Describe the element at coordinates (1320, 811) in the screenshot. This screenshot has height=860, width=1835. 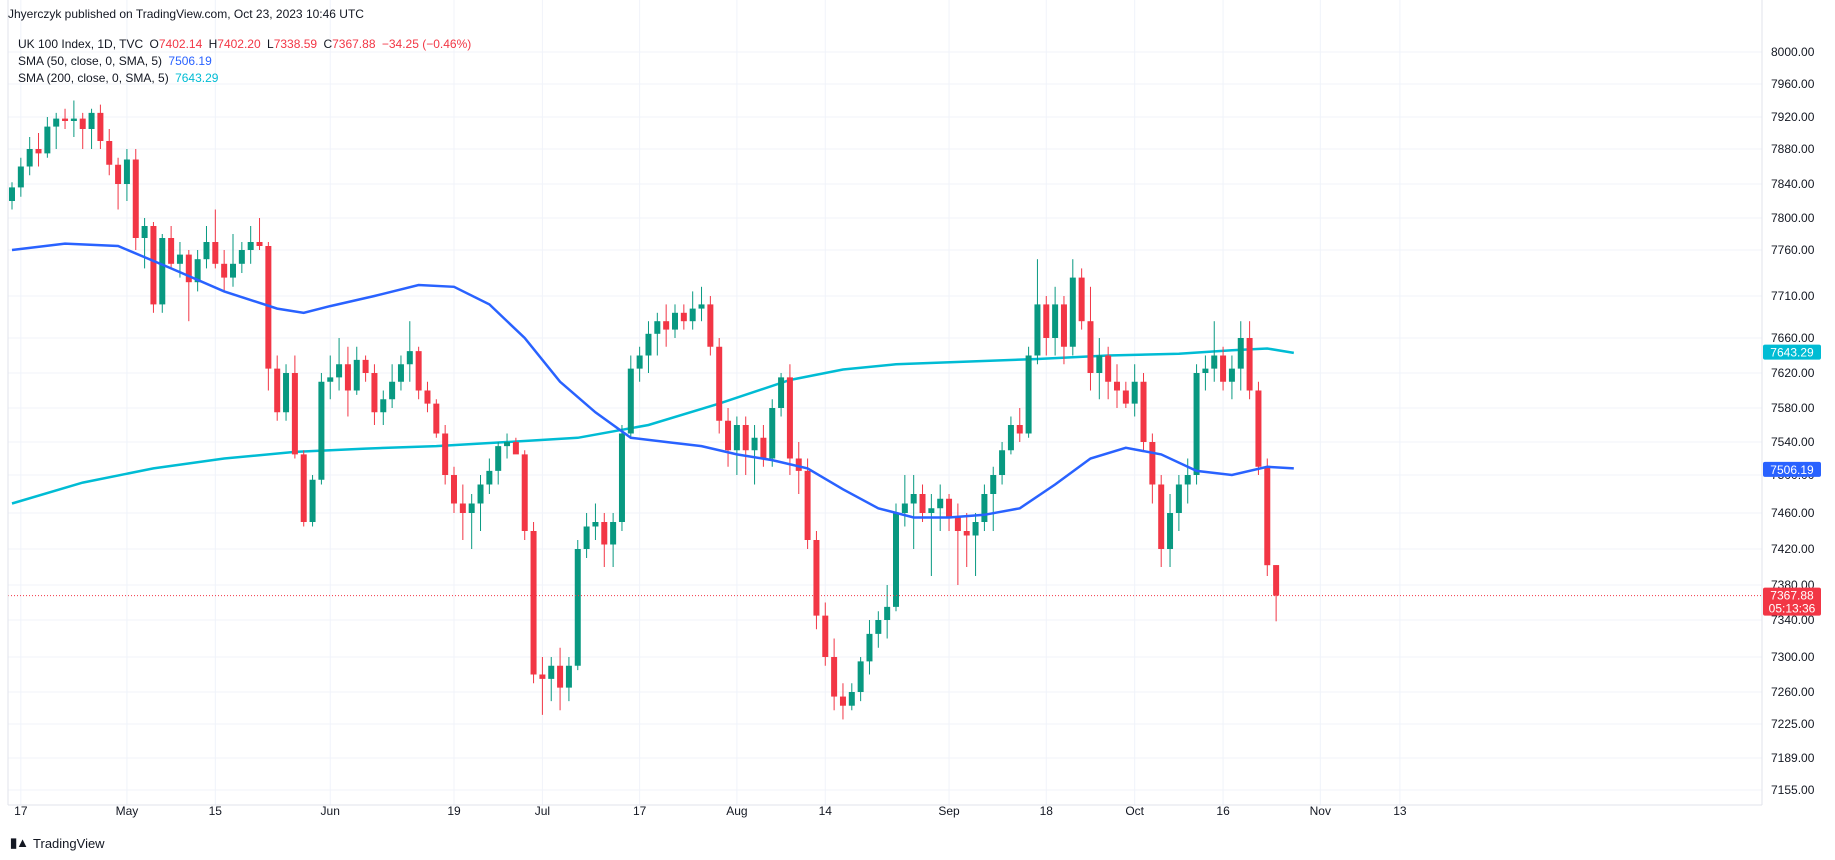
I see `x-tick-label: Nov` at that location.